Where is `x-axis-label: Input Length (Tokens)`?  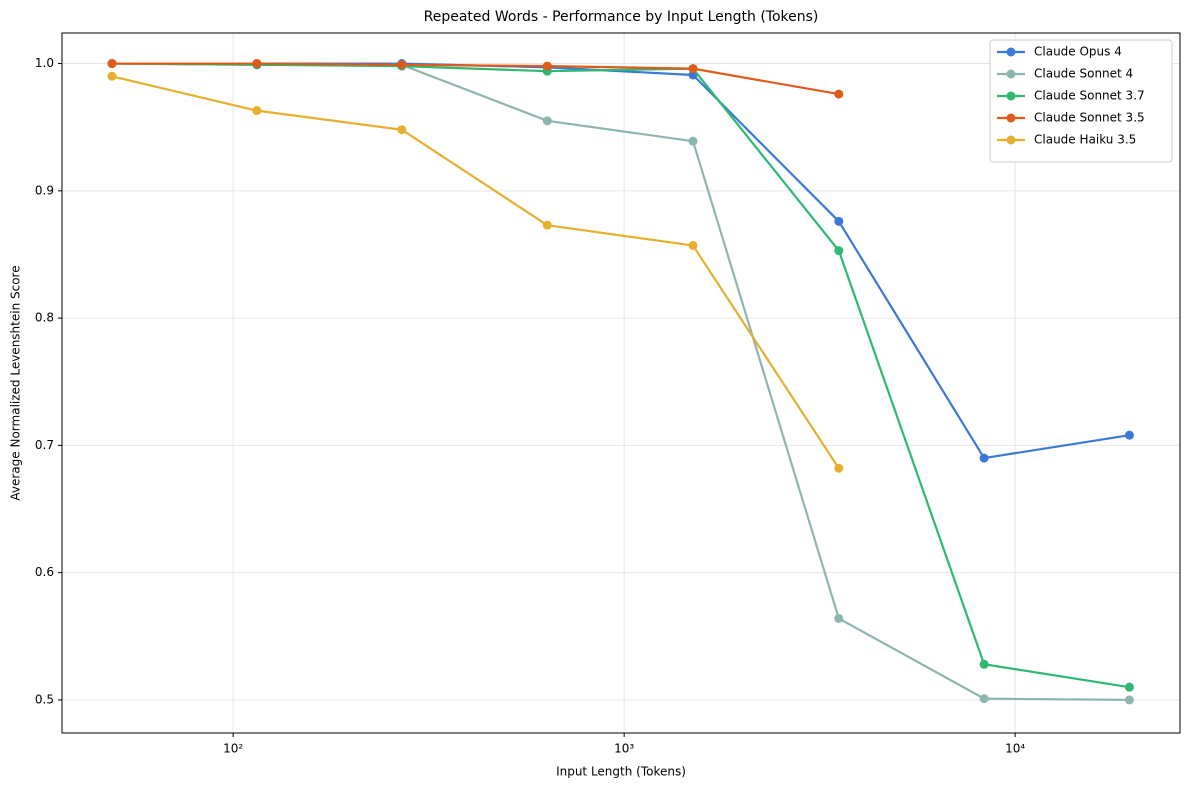
x-axis-label: Input Length (Tokens) is located at coordinates (621, 772).